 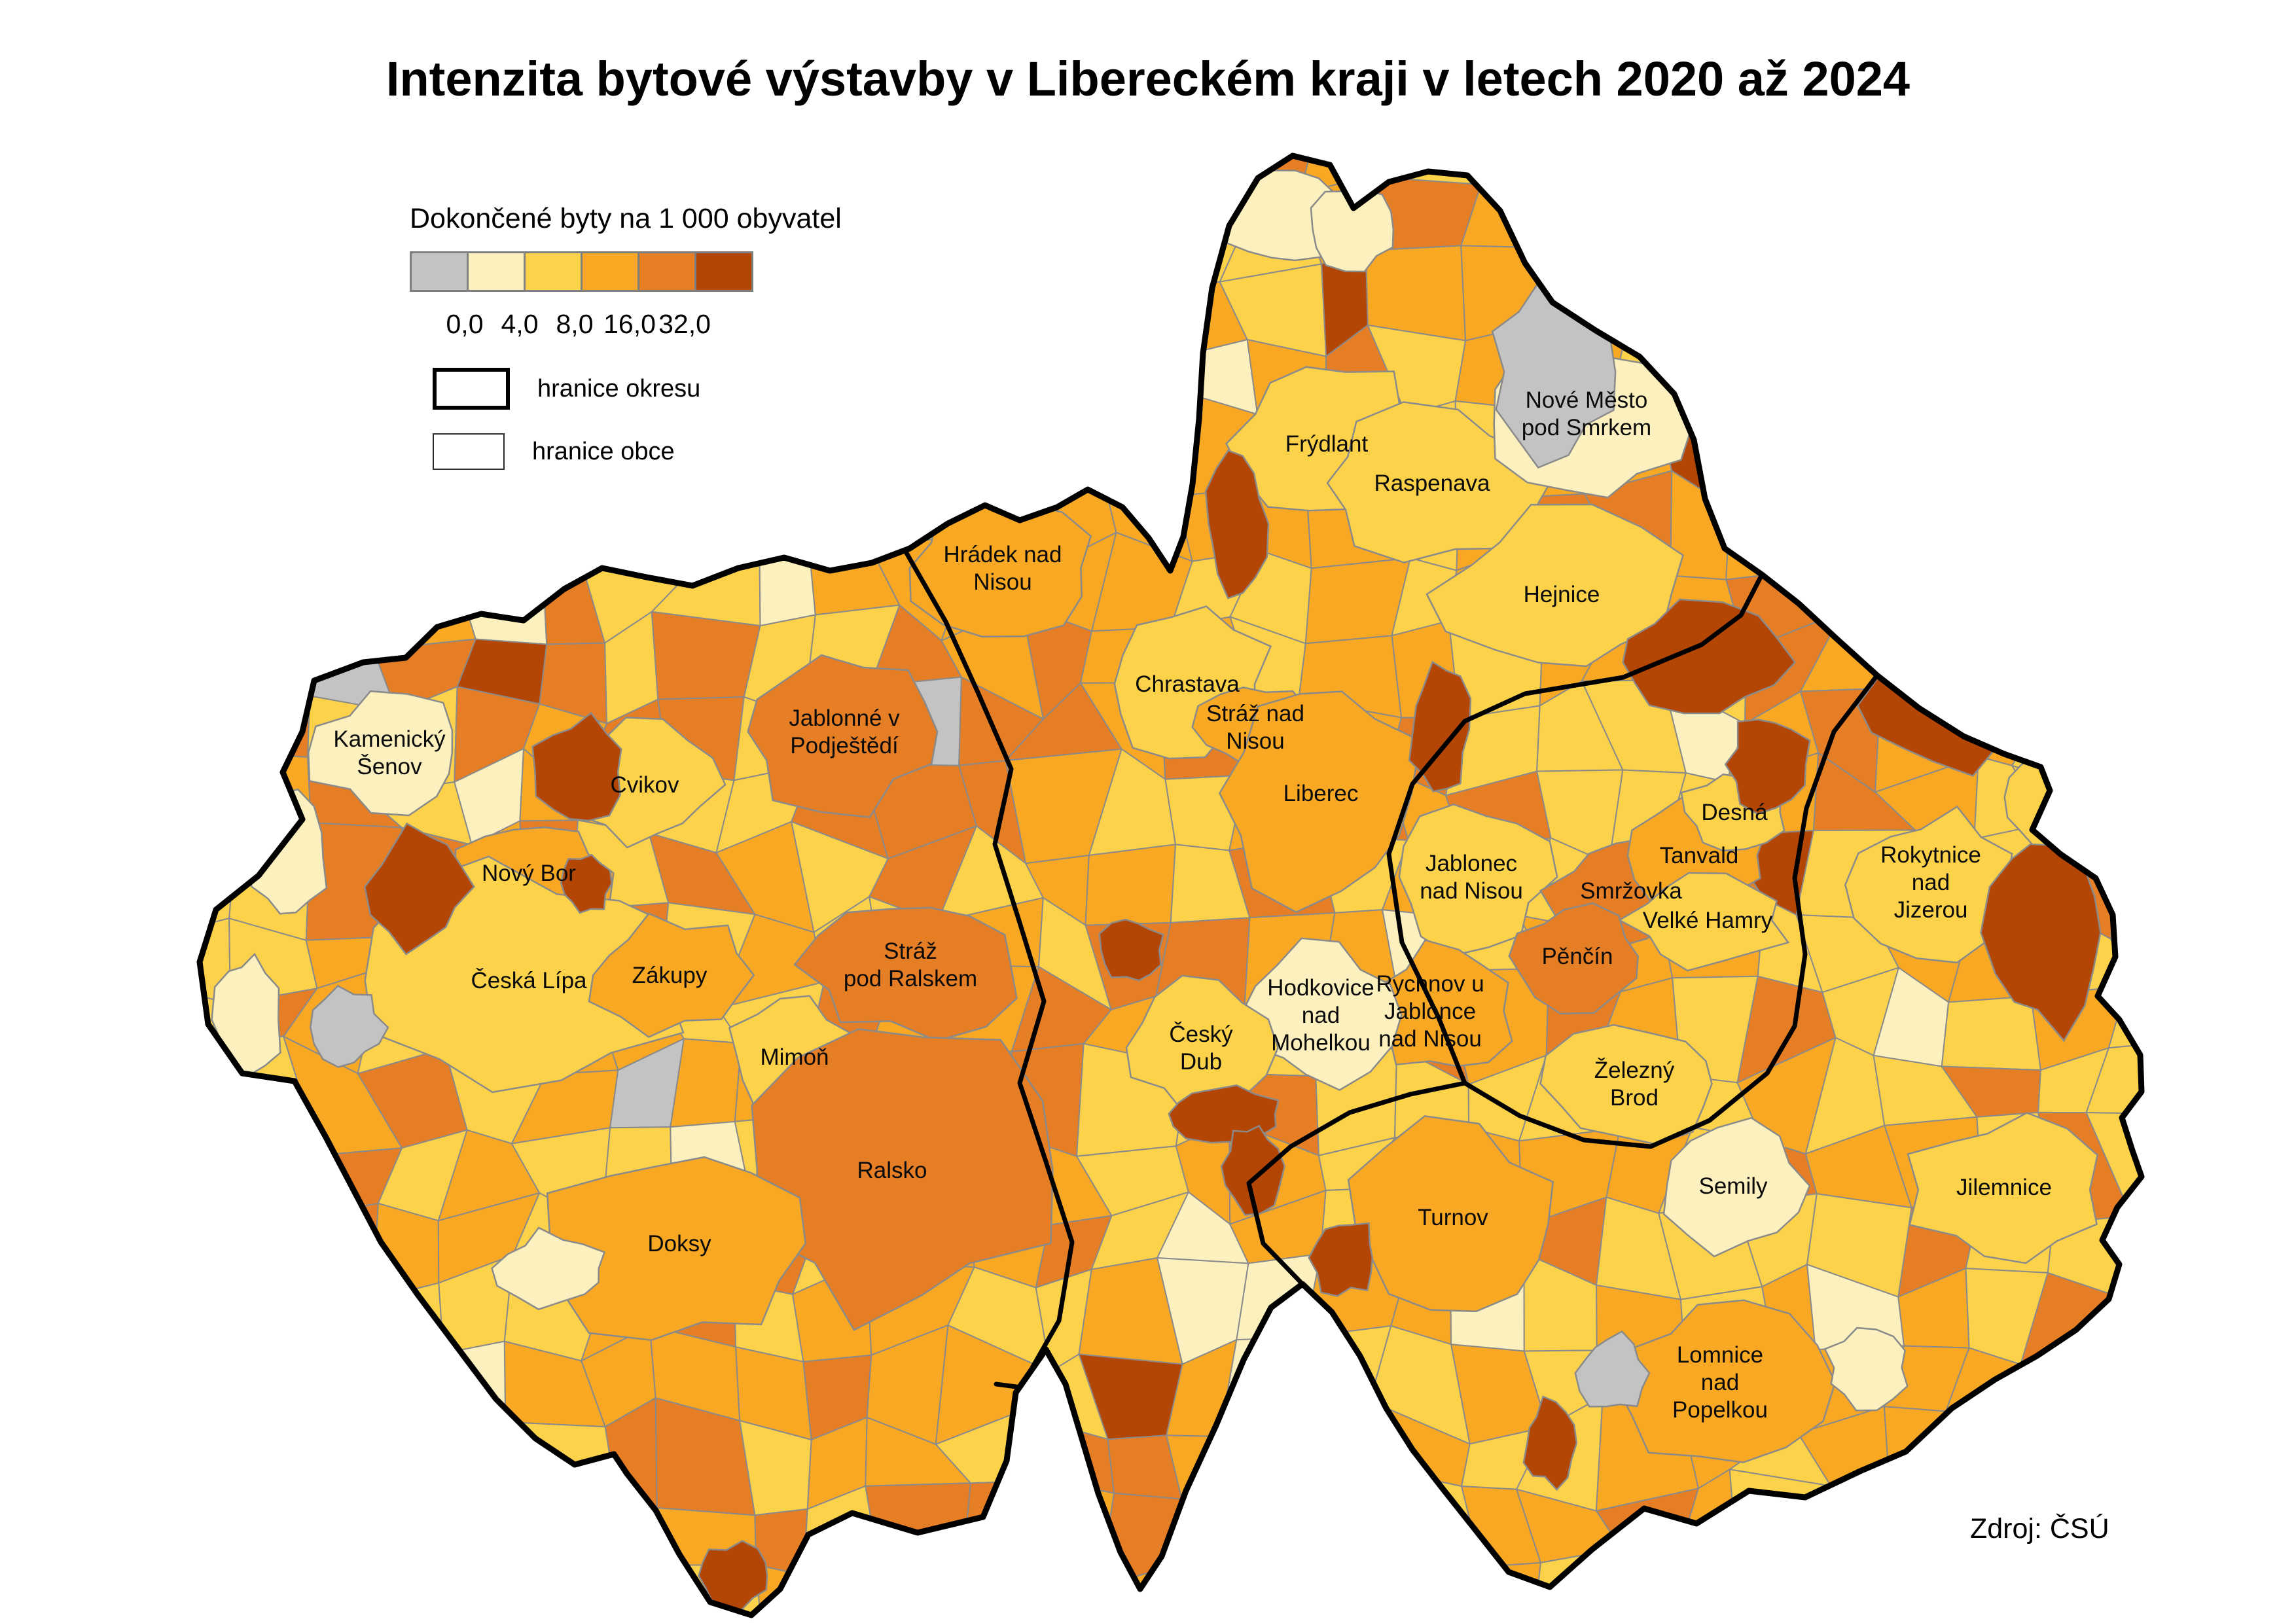 I want to click on municipality-label: Mimoň, so click(x=795, y=1057).